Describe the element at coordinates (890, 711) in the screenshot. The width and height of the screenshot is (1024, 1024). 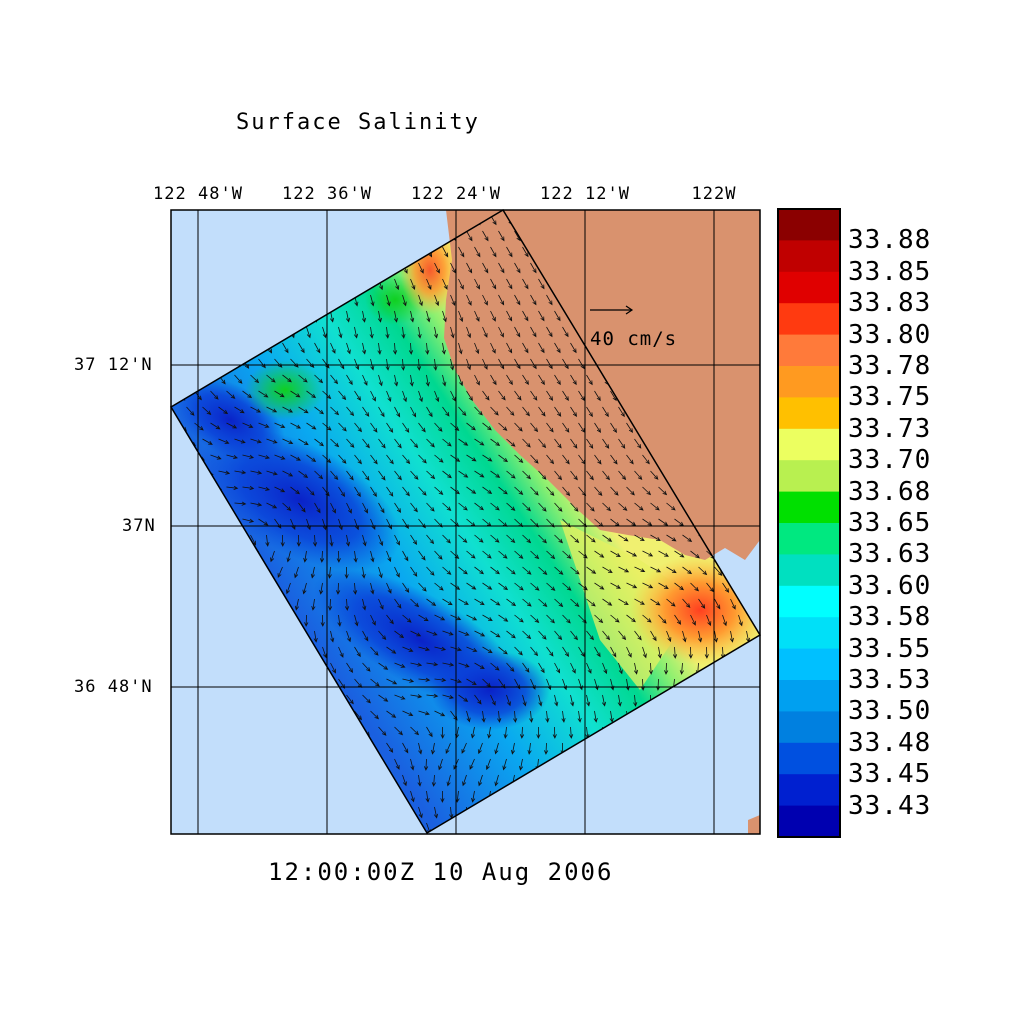
I see `colorbar-tick-label: 33.50` at that location.